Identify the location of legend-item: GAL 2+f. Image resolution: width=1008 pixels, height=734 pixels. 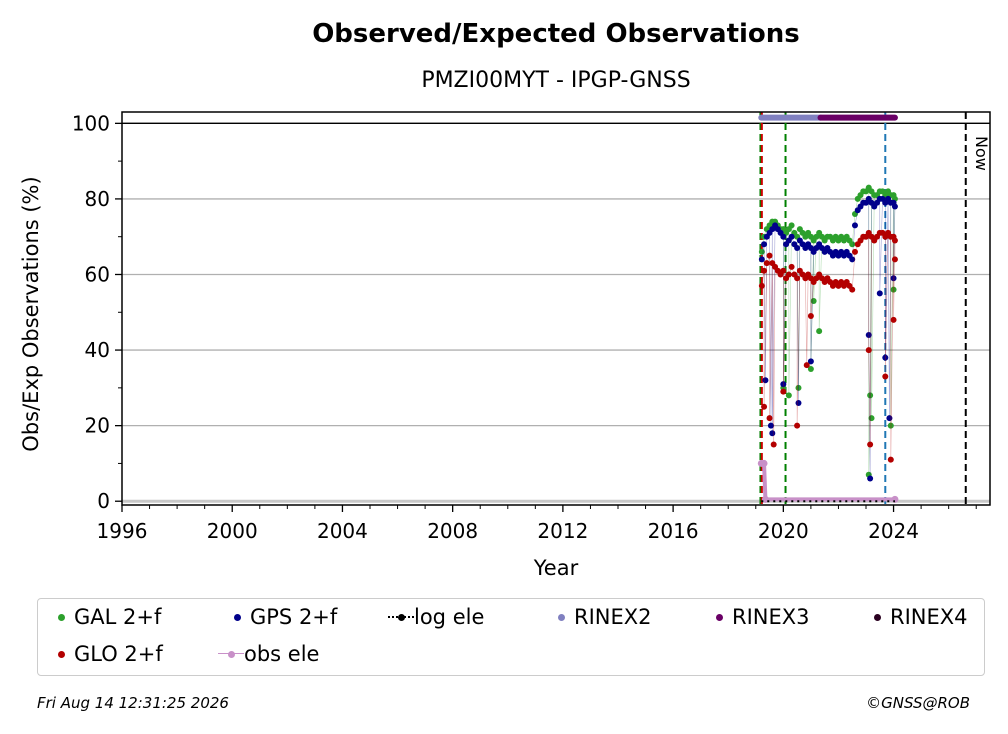
(104, 617).